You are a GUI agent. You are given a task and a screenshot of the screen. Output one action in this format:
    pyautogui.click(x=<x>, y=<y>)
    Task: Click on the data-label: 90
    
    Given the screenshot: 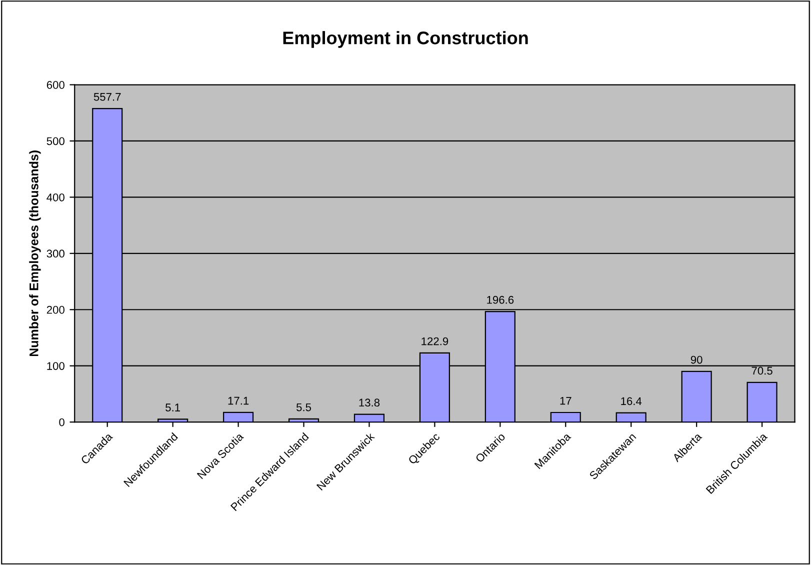 What is the action you would take?
    pyautogui.click(x=696, y=360)
    